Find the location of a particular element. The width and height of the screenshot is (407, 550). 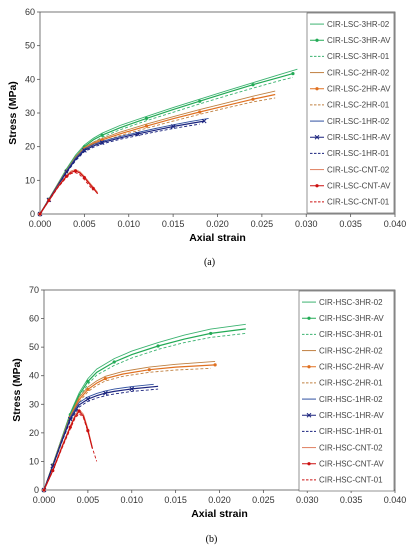

legend-label: CIR-HSC-2HR-AV is located at coordinates (351, 367).